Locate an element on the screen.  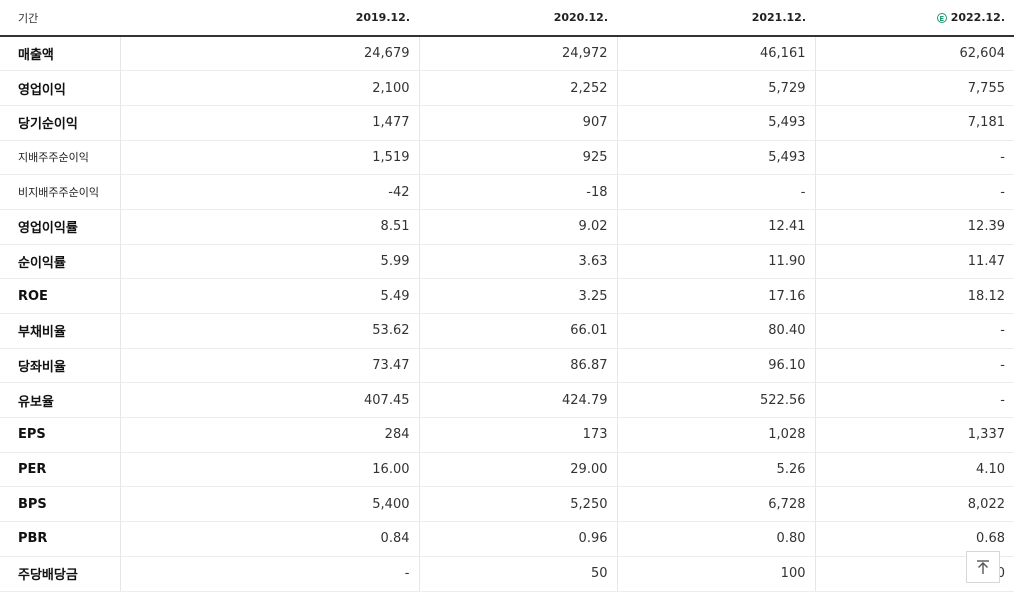
period-label: 2022.12. is located at coordinates (977, 17).